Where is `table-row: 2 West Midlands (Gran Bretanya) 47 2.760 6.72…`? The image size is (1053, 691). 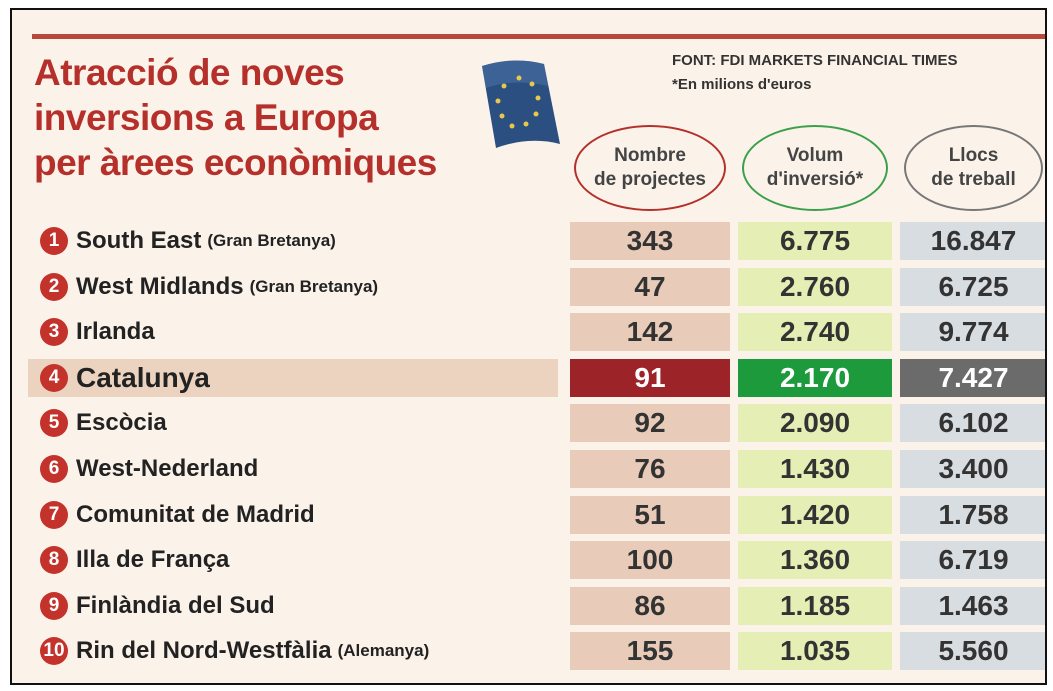
table-row: 2 West Midlands (Gran Bretanya) 47 2.760 6.72… is located at coordinates (528, 286).